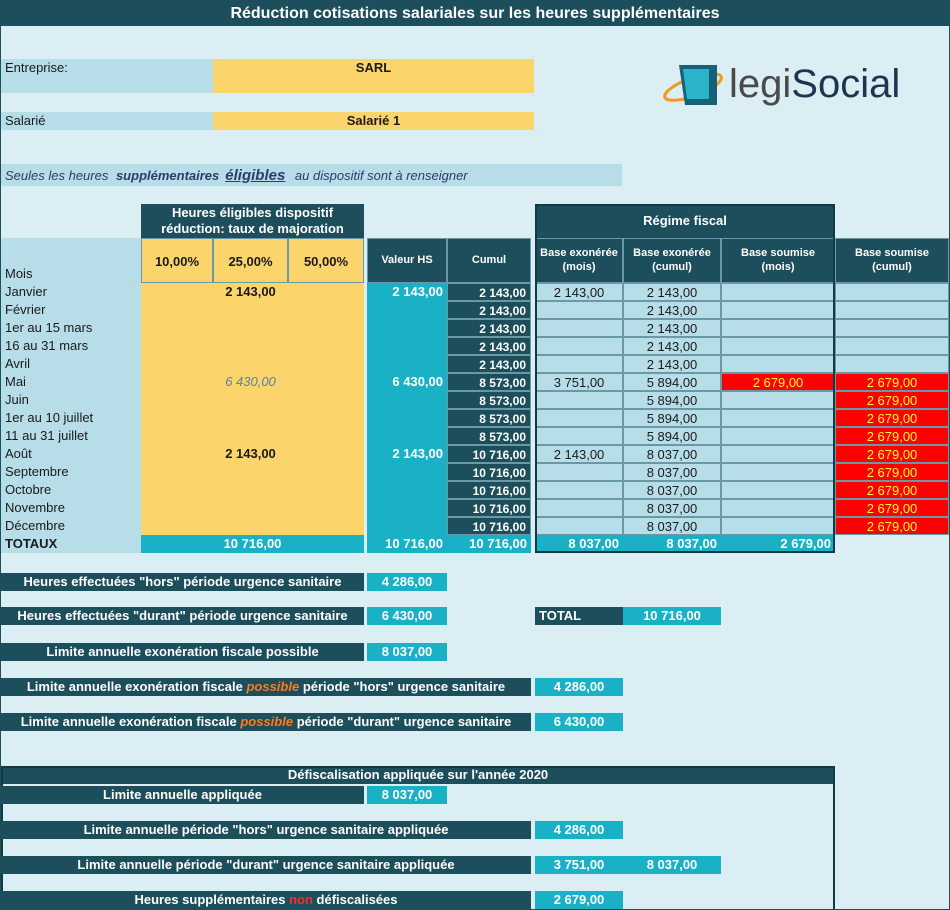 The image size is (950, 910). What do you see at coordinates (373, 76) in the screenshot?
I see `field-value: SARL` at bounding box center [373, 76].